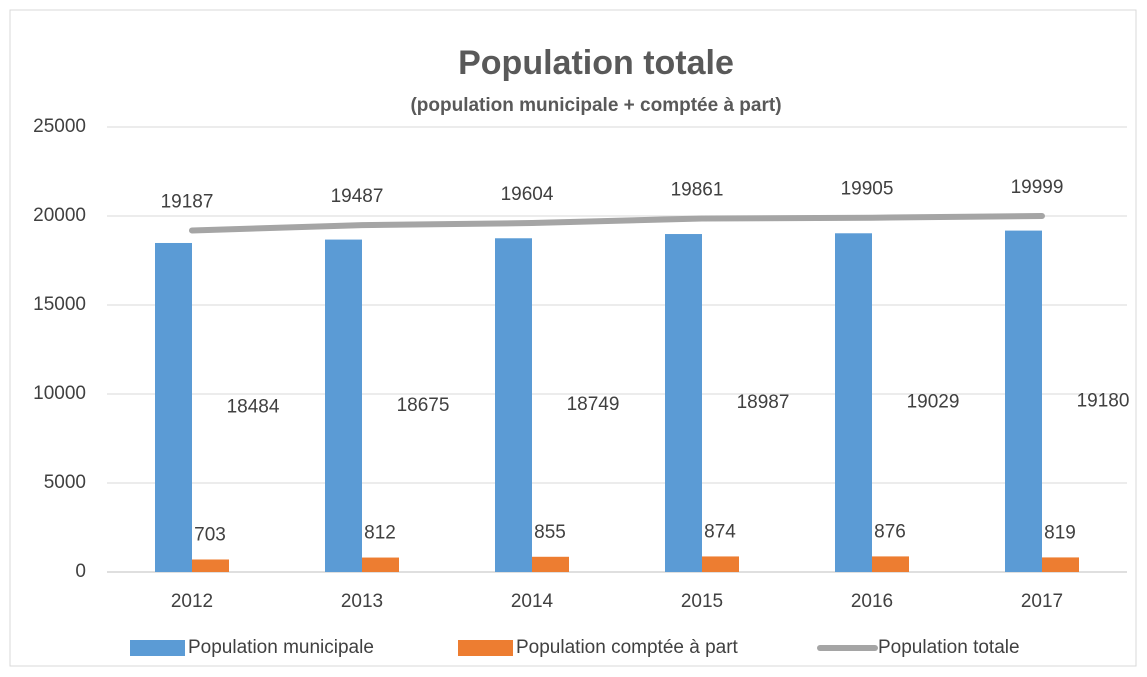 The width and height of the screenshot is (1147, 677). I want to click on data-label: 876, so click(890, 531).